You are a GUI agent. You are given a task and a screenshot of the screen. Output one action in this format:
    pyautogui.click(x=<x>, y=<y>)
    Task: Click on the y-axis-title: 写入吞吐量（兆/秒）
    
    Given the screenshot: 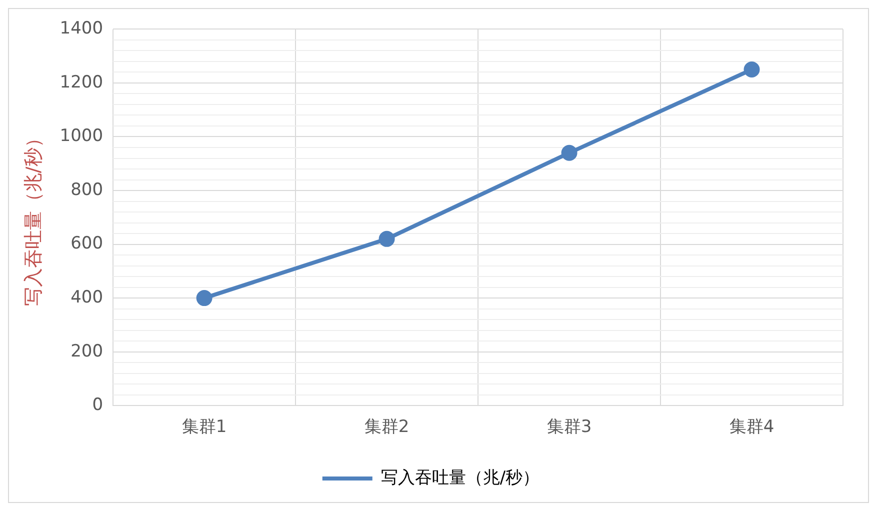 What is the action you would take?
    pyautogui.click(x=33, y=217)
    